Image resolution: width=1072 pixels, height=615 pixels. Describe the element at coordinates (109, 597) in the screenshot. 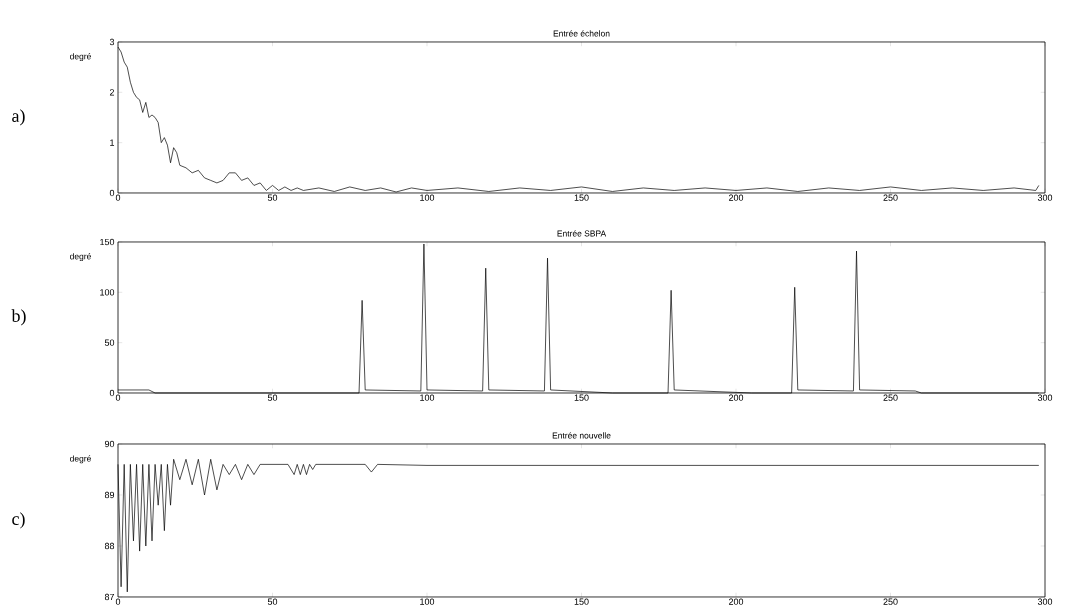

I see `y-tick-label: 87` at that location.